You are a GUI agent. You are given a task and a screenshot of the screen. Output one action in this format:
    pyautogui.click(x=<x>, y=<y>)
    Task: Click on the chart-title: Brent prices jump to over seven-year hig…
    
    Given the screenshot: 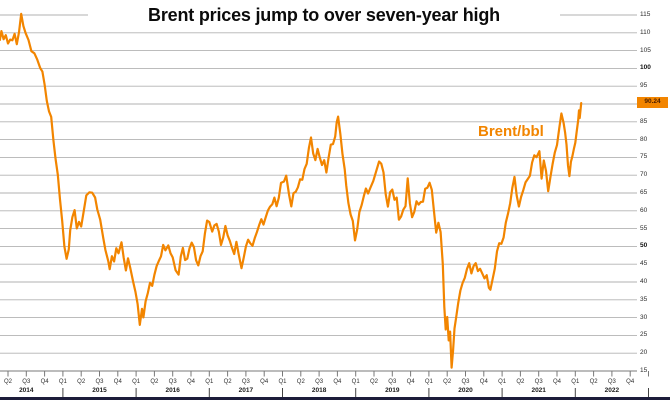 What is the action you would take?
    pyautogui.click(x=324, y=15)
    